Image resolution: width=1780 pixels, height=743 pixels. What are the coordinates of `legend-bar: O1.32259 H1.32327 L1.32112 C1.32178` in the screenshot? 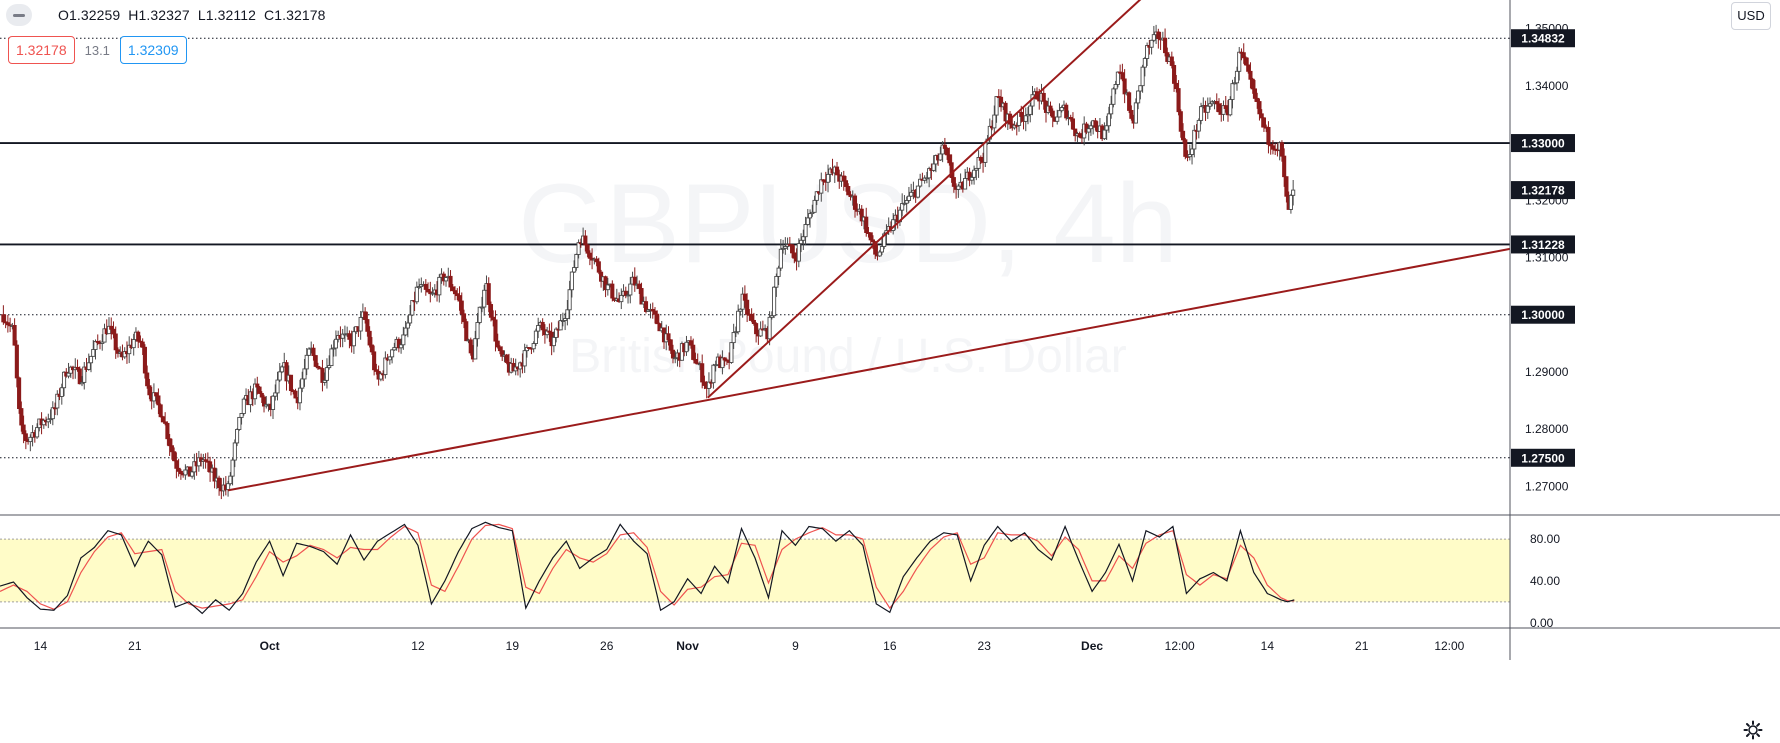 It's located at (170, 15).